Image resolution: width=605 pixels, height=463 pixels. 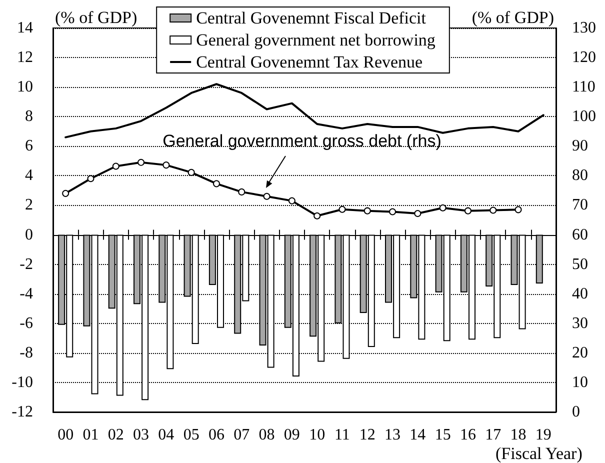 What do you see at coordinates (29, 235) in the screenshot?
I see `y-tick-label: 0` at bounding box center [29, 235].